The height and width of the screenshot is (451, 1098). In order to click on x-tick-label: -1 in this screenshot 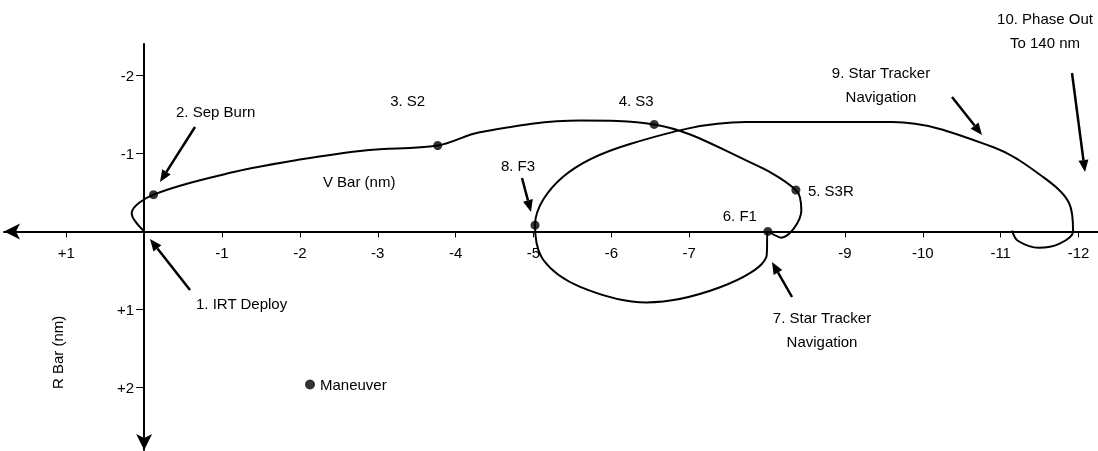, I will do `click(222, 253)`.